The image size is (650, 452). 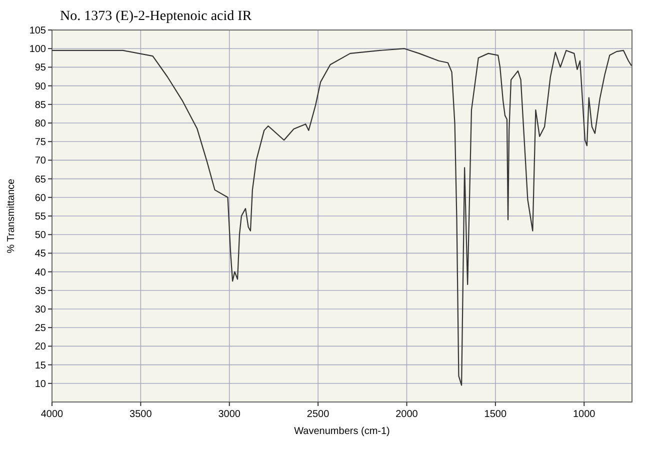 What do you see at coordinates (40, 291) in the screenshot?
I see `y-tick-label: 35` at bounding box center [40, 291].